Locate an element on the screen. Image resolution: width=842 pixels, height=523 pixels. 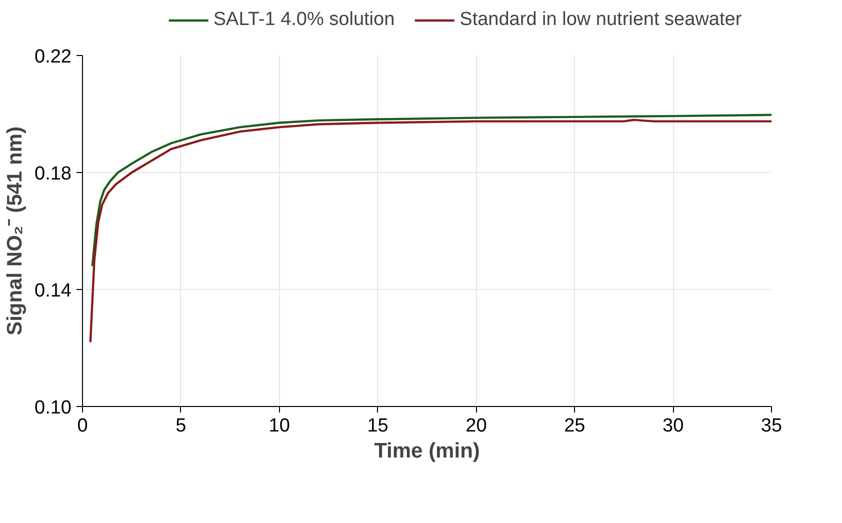
y-axis-title: Signal NO₂⁻ (541 nm) is located at coordinates (15, 231).